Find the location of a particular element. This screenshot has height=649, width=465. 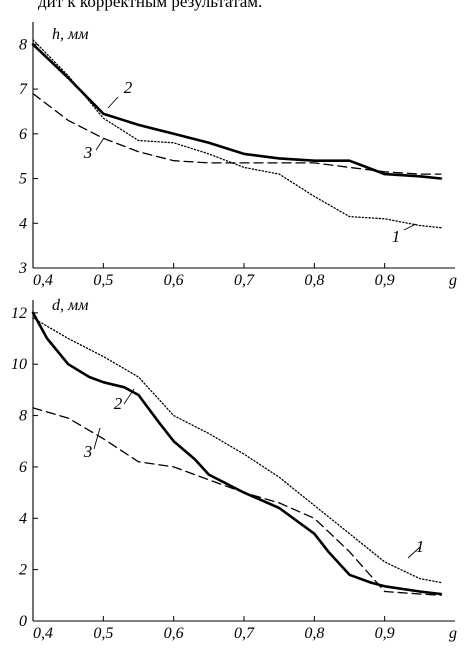

y-tick-label: 10 is located at coordinates (19, 364).